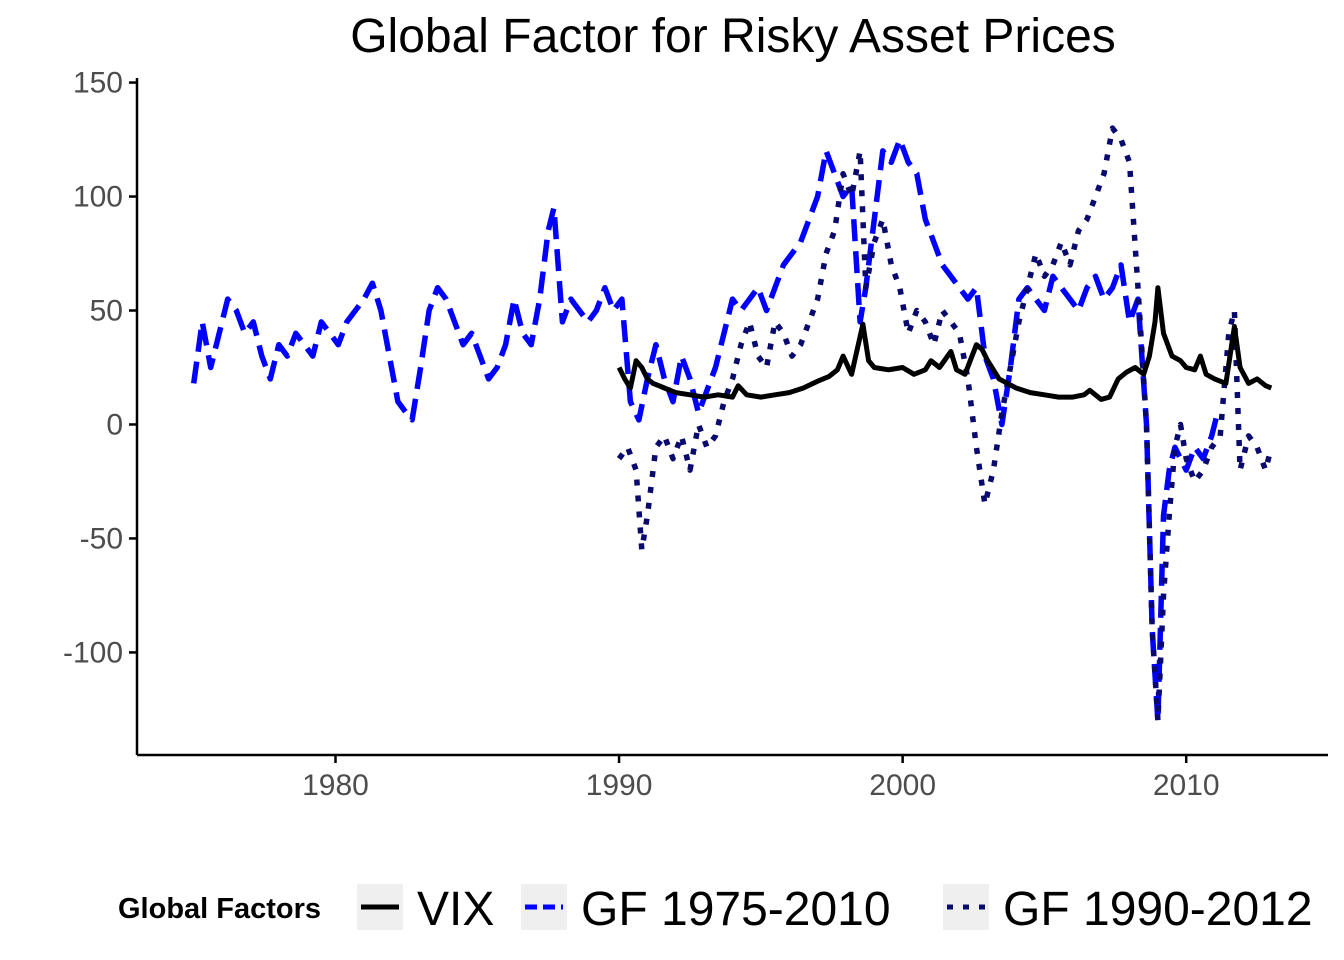 Image resolution: width=1344 pixels, height=960 pixels. Describe the element at coordinates (902, 785) in the screenshot. I see `x-tick-label: 2000` at that location.